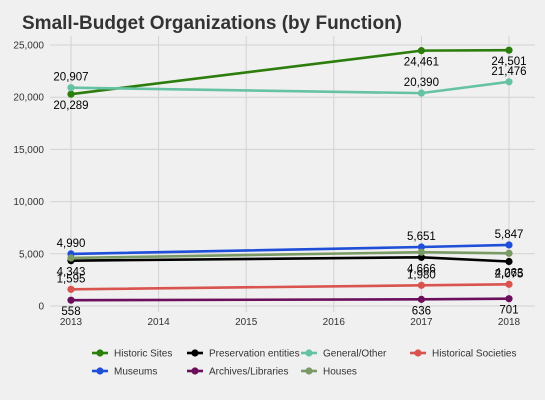 Image resolution: width=545 pixels, height=400 pixels. I want to click on data-label-archives-libraries: 636, so click(421, 311).